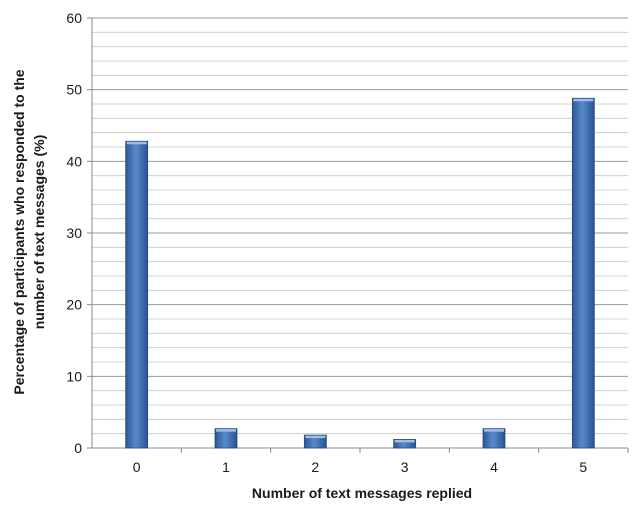 The width and height of the screenshot is (635, 507). Describe the element at coordinates (360, 467) in the screenshot. I see `x-tick-labels: 0 1 2 3 4 5` at that location.